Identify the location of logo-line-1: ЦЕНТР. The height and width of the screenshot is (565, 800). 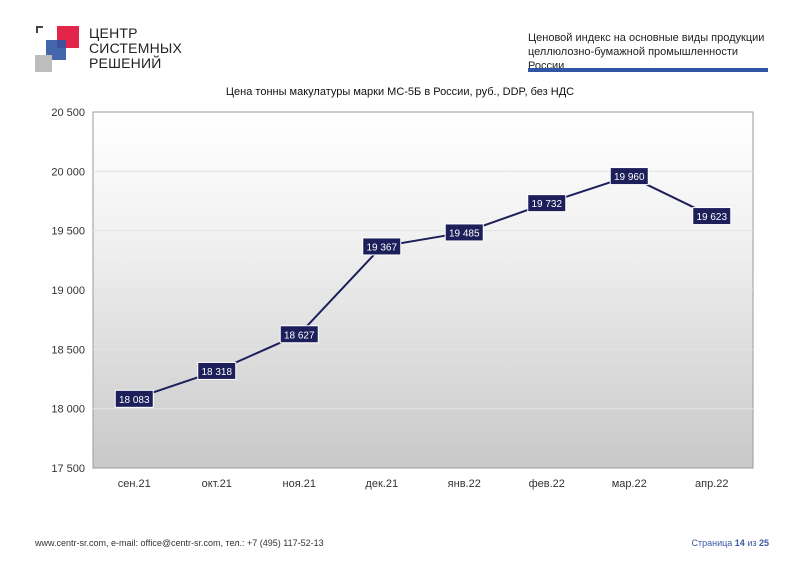
(113, 33).